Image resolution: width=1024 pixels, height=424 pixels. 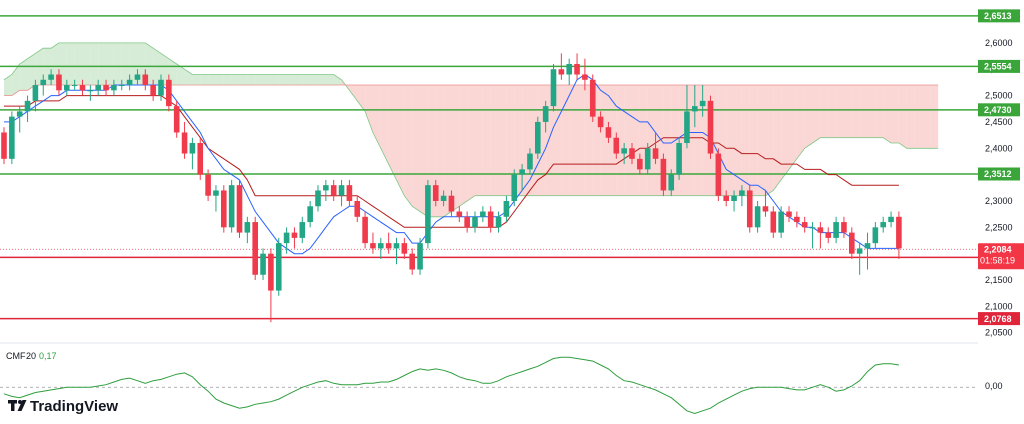 I want to click on cmf-period: 20, so click(x=31, y=356).